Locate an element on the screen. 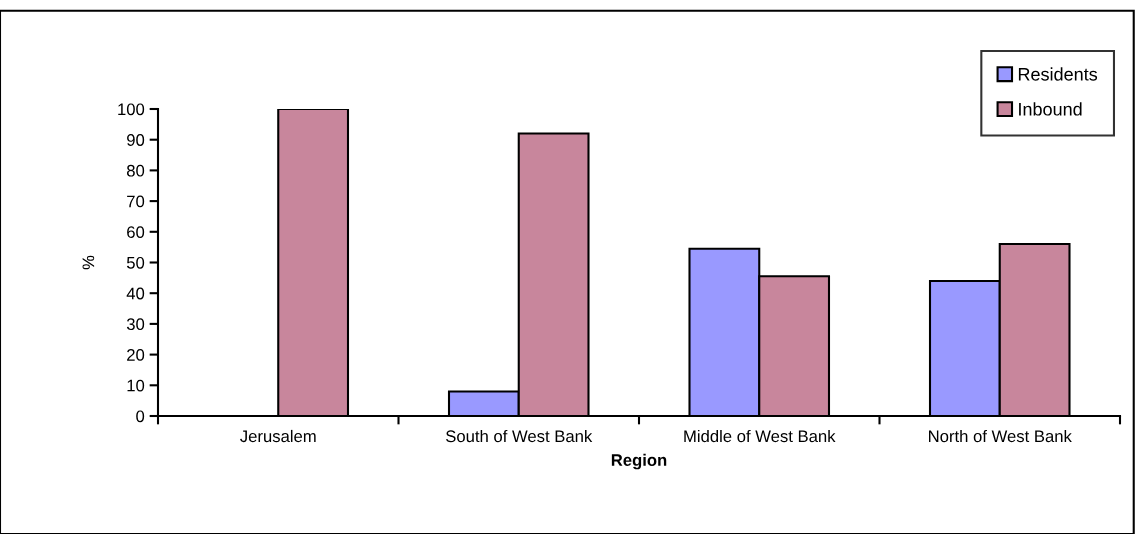  y-tick-label: 80 is located at coordinates (135, 170).